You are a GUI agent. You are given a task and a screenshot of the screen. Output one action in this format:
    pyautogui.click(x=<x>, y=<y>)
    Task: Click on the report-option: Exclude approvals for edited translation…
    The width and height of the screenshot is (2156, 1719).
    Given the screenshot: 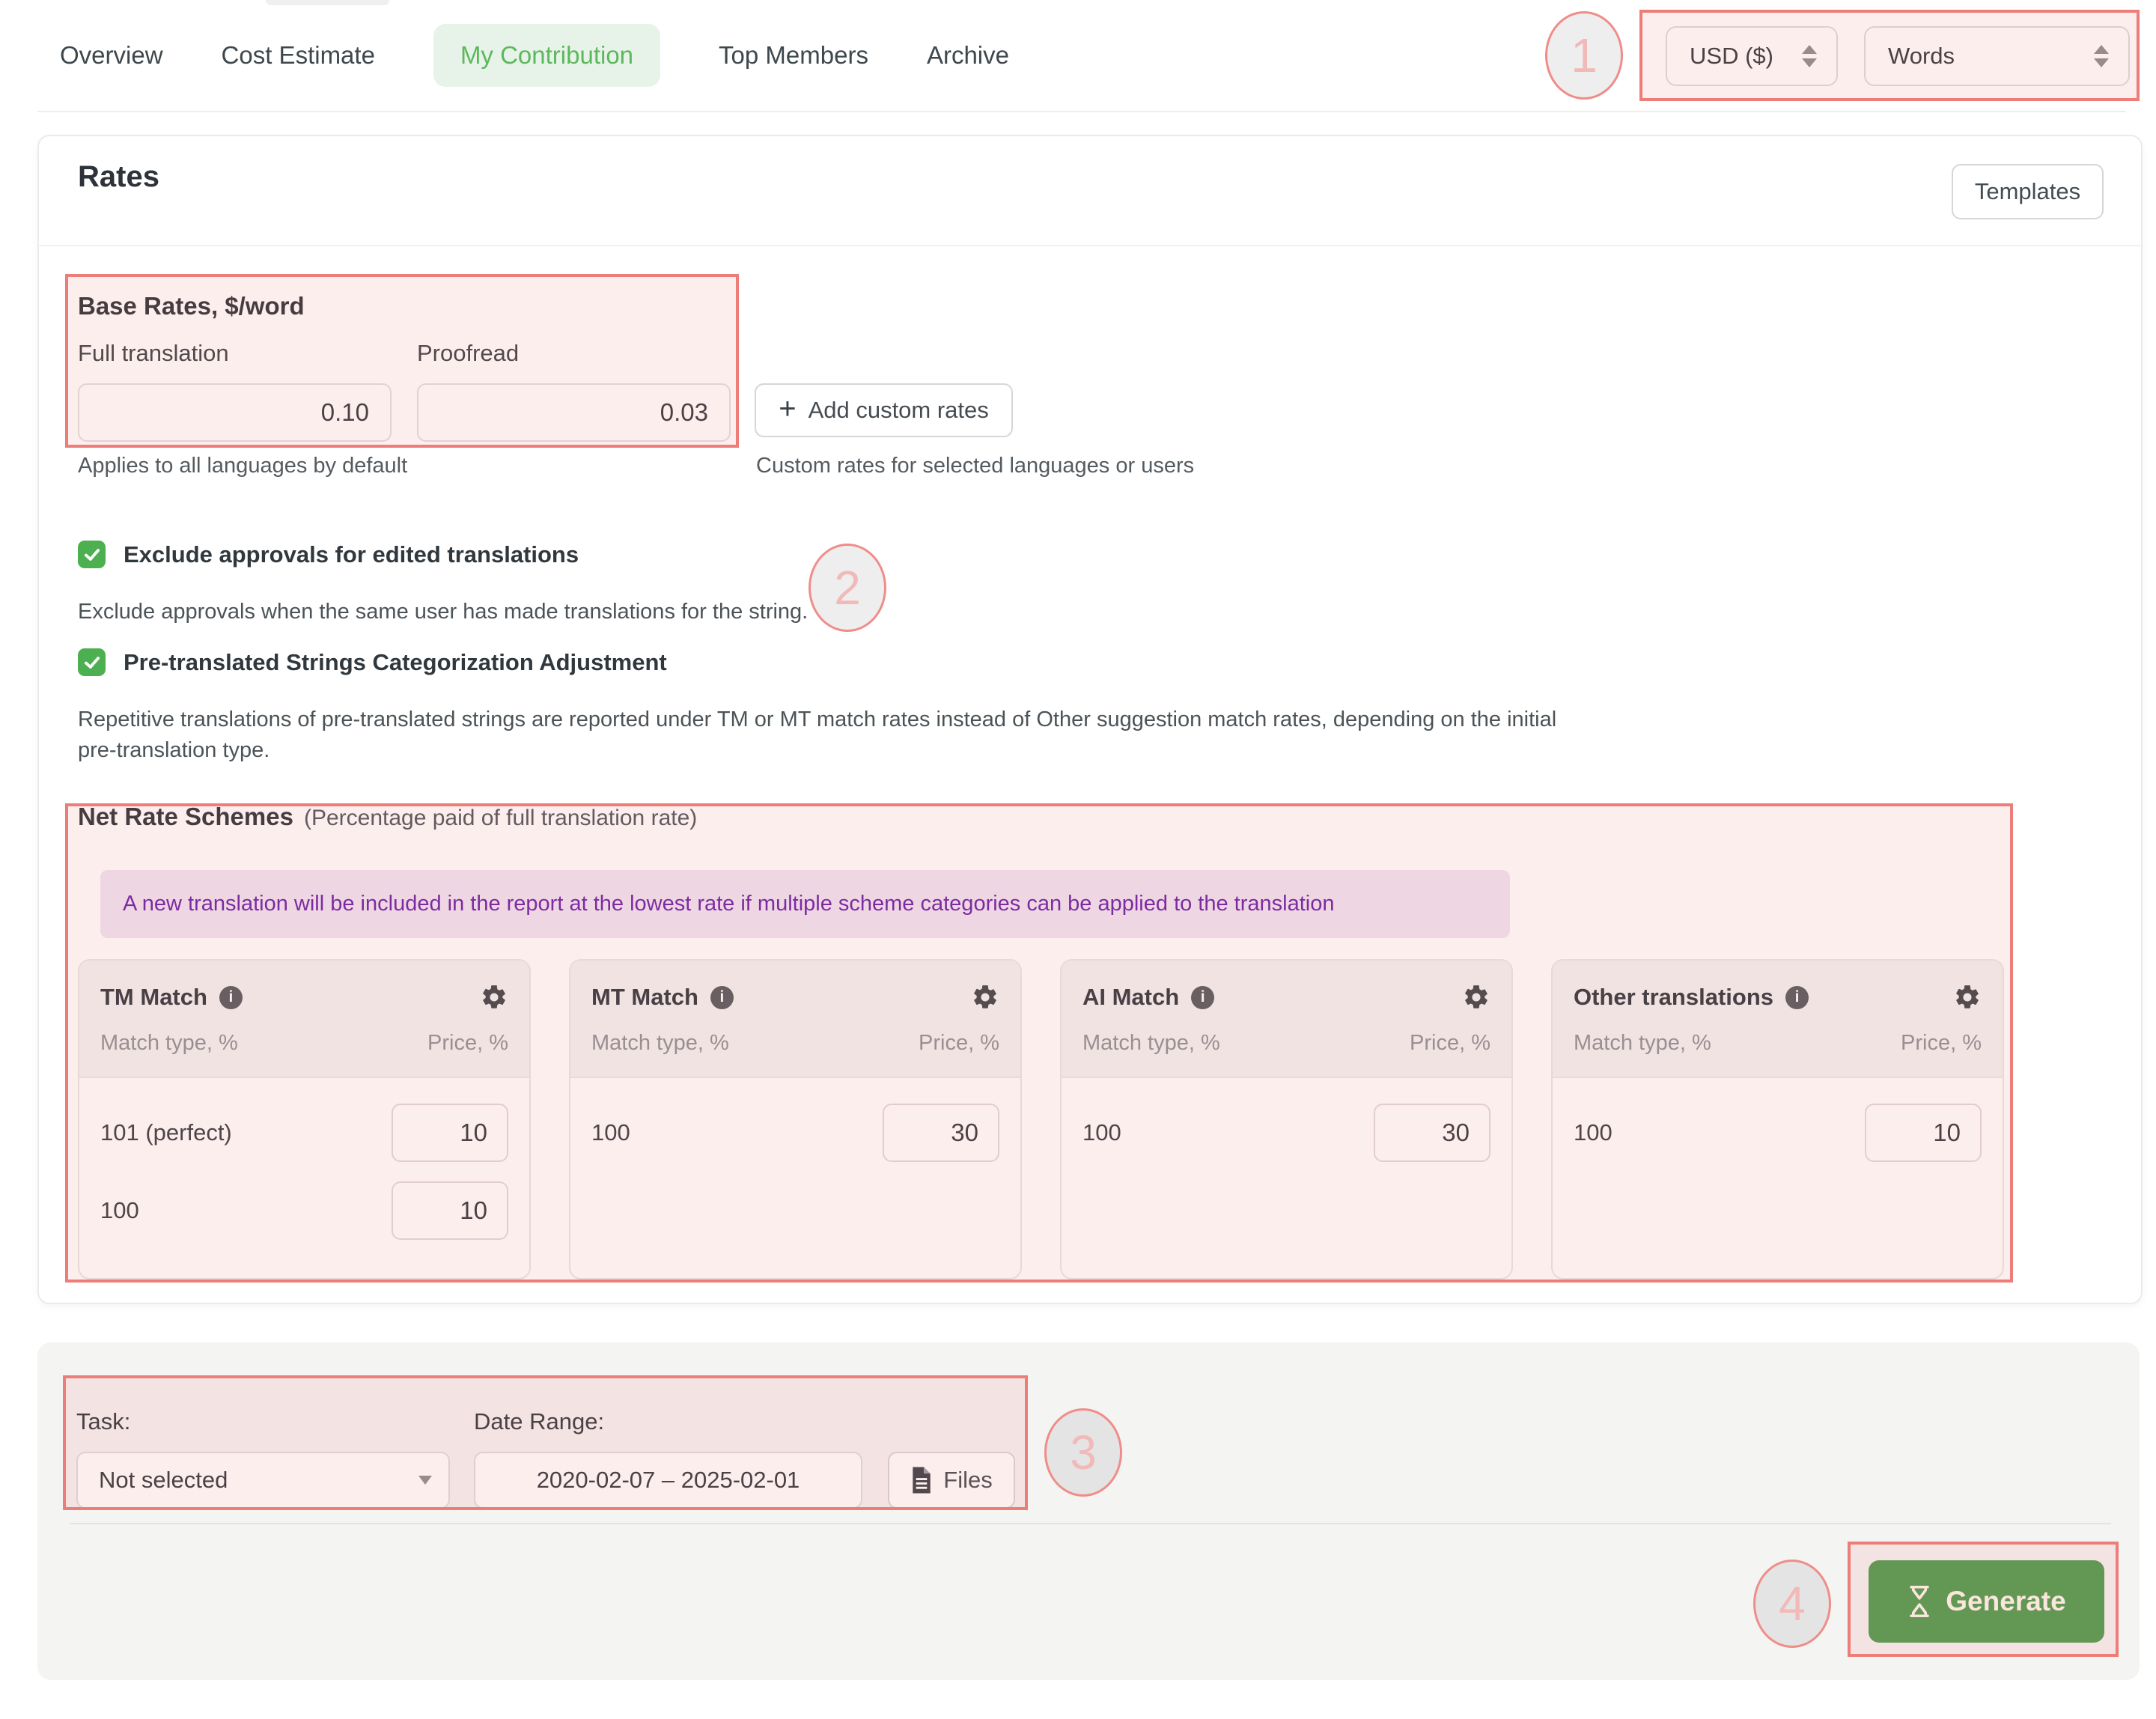 What is the action you would take?
    pyautogui.click(x=864, y=584)
    